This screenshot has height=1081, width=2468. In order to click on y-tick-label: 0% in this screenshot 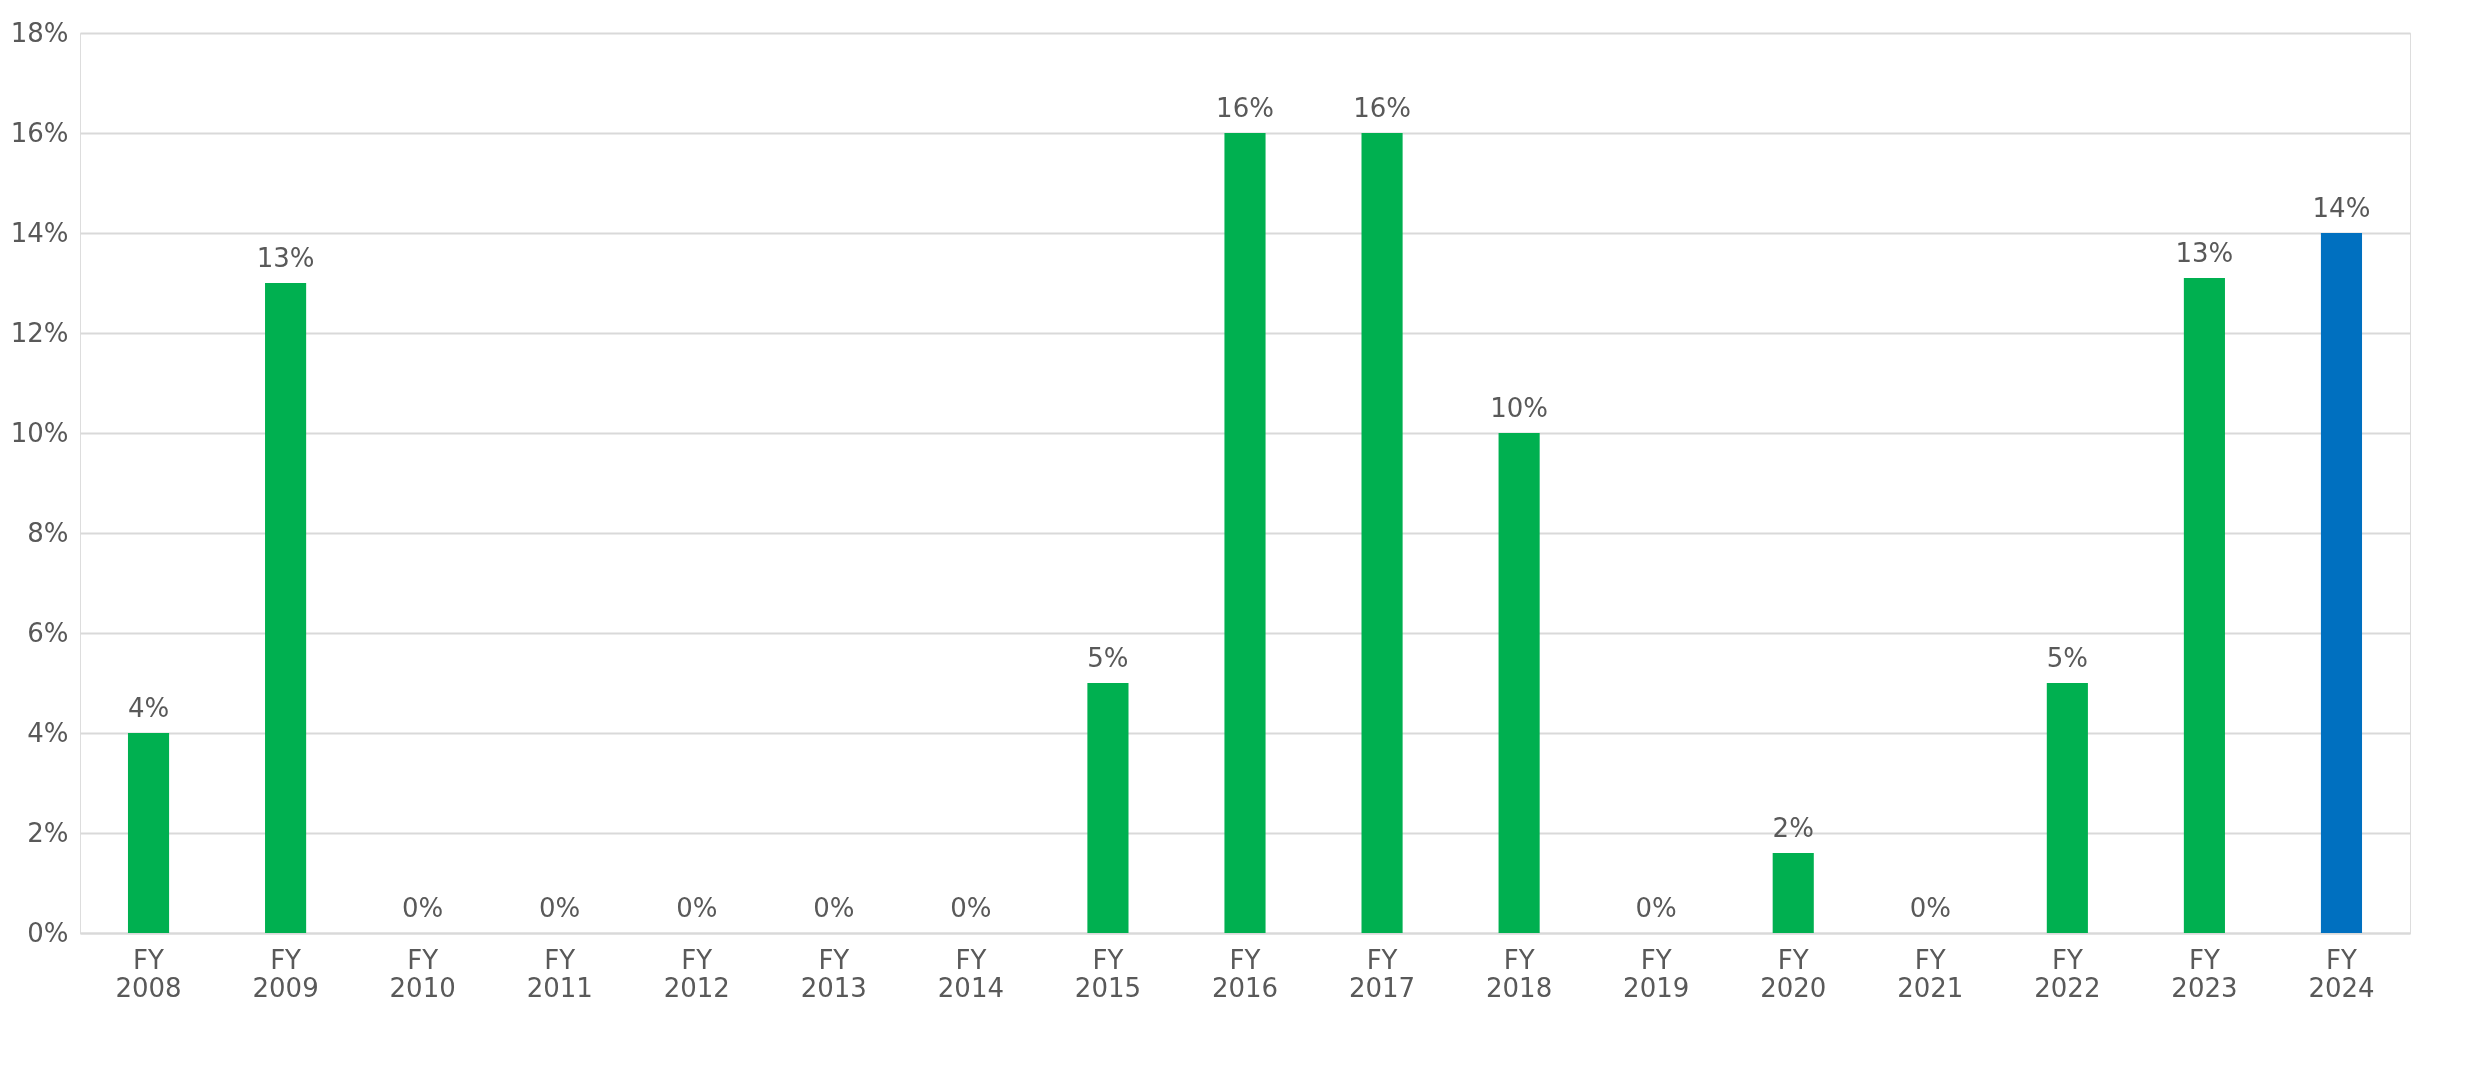, I will do `click(48, 932)`.